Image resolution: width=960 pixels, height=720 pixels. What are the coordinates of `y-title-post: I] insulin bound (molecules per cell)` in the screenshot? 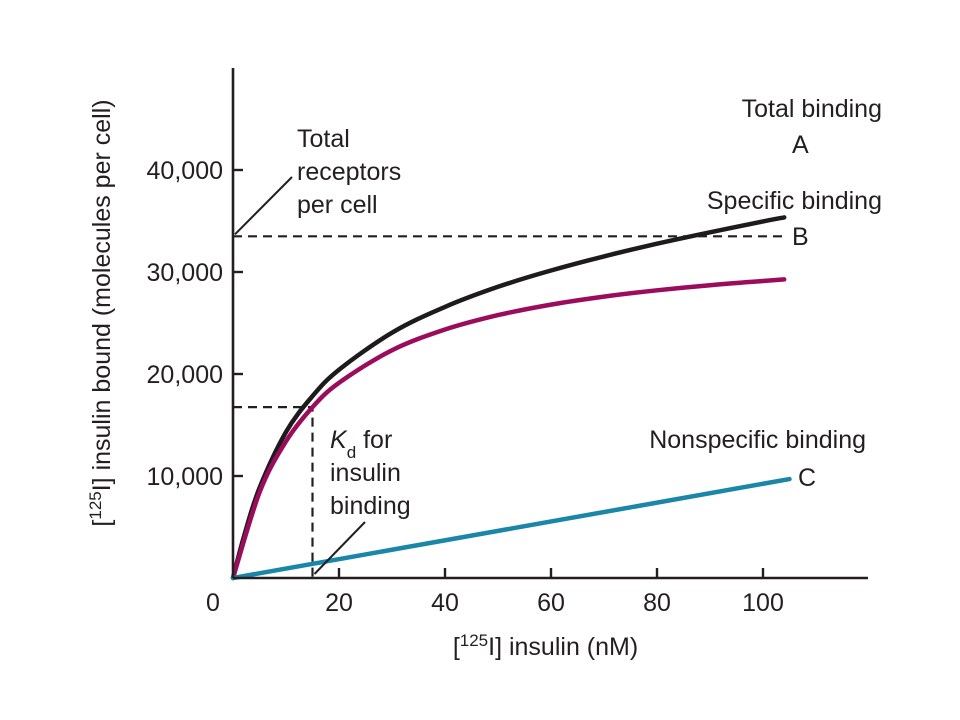 It's located at (102, 295).